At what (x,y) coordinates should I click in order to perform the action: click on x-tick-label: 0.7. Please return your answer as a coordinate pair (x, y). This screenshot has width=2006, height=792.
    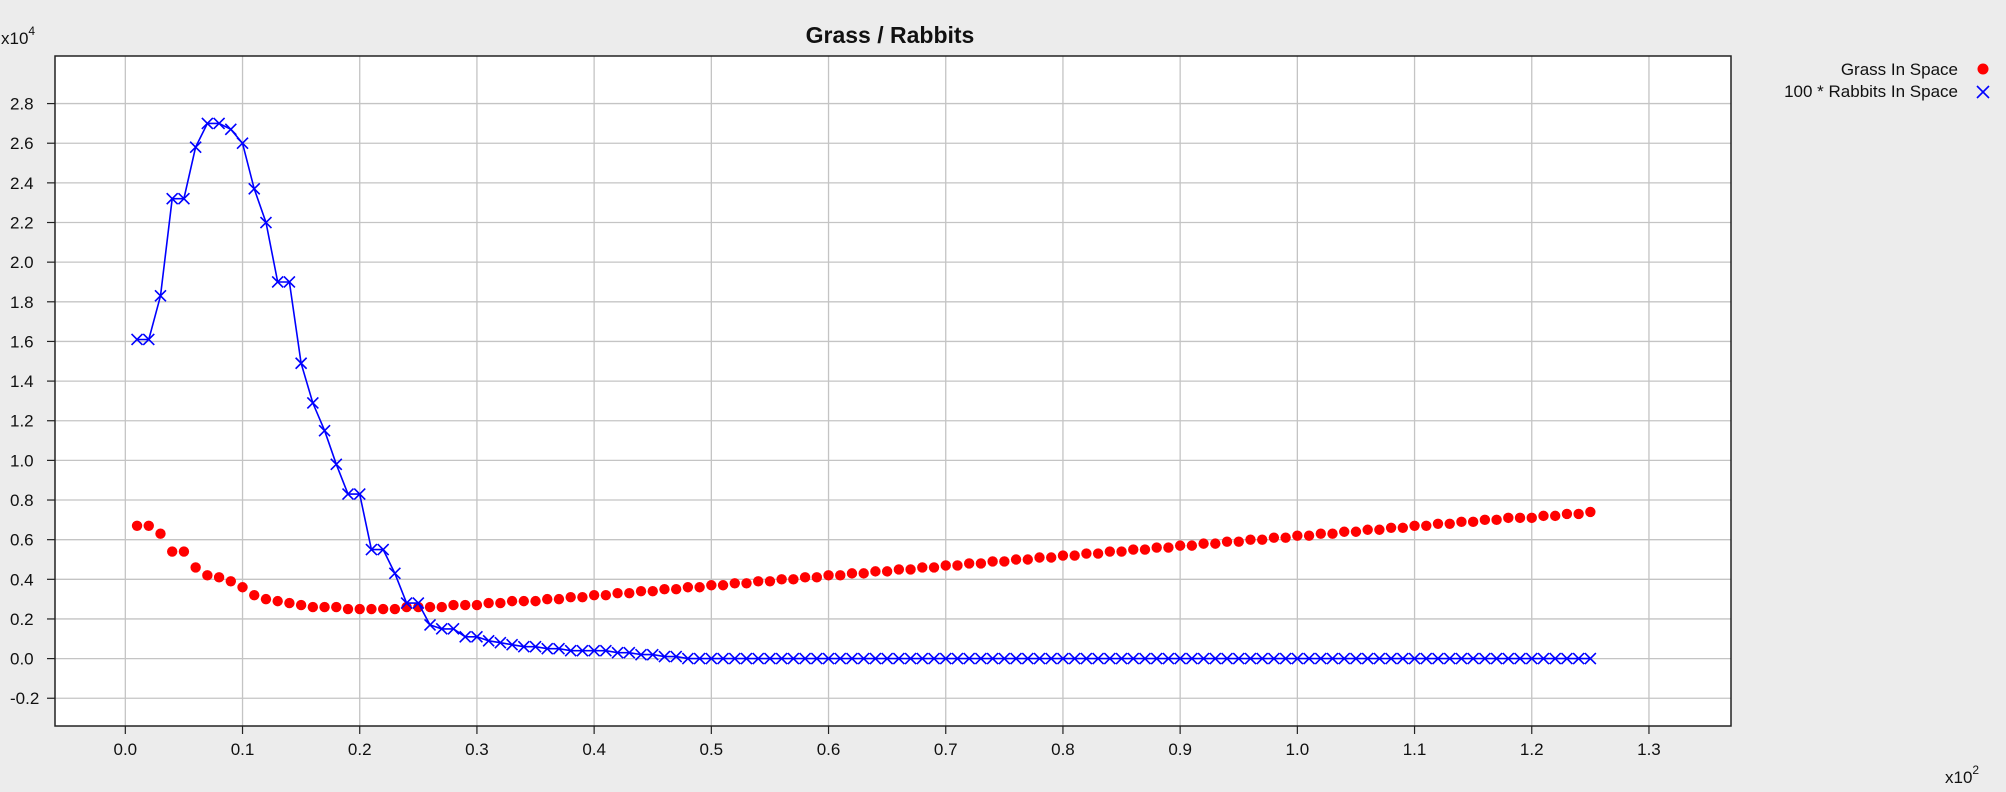
    Looking at the image, I should click on (946, 749).